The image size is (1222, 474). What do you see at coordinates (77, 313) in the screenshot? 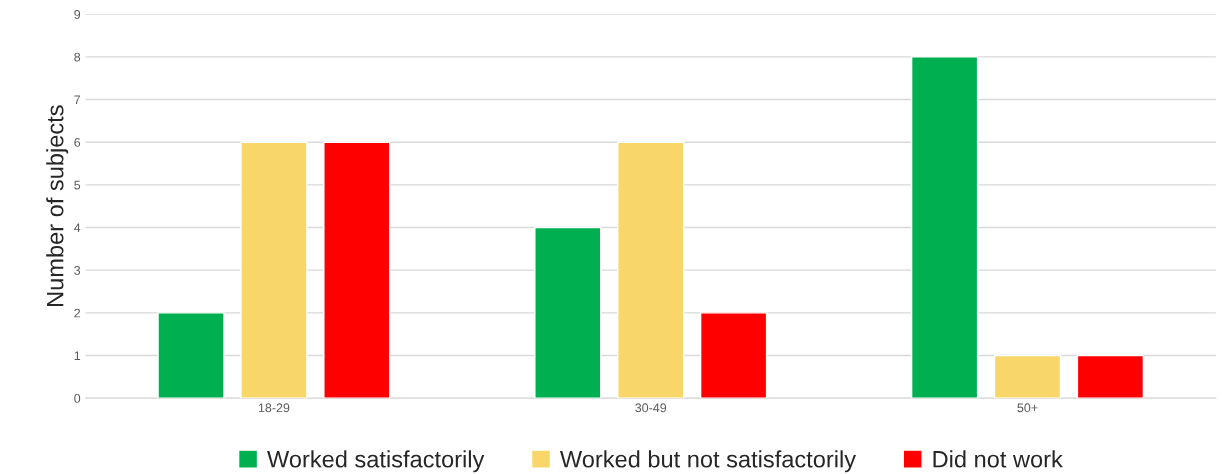
I see `y-tick-label: 2` at bounding box center [77, 313].